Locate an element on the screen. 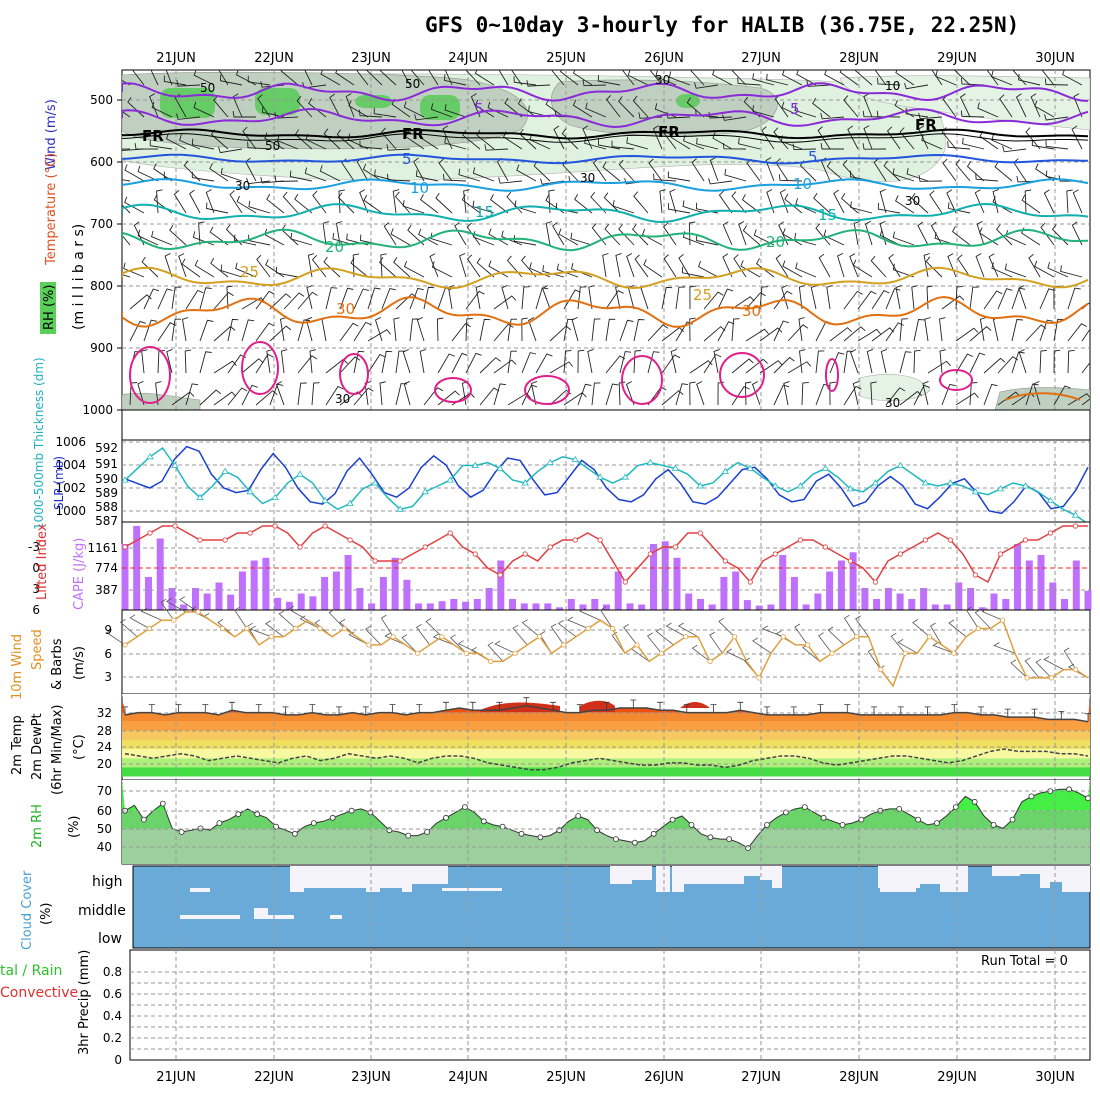 The height and width of the screenshot is (1100, 1100). contour-label-8: 10 is located at coordinates (419, 188).